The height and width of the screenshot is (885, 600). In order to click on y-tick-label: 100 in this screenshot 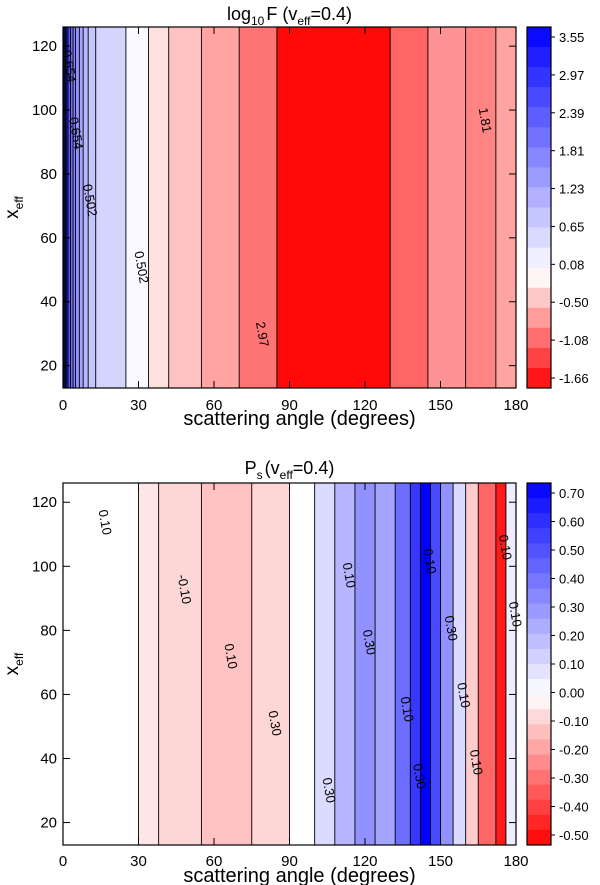, I will do `click(44, 566)`.